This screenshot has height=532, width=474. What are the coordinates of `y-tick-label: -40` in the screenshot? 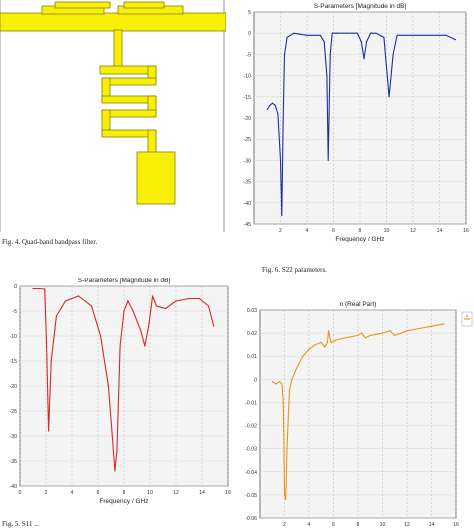 It's located at (14, 487).